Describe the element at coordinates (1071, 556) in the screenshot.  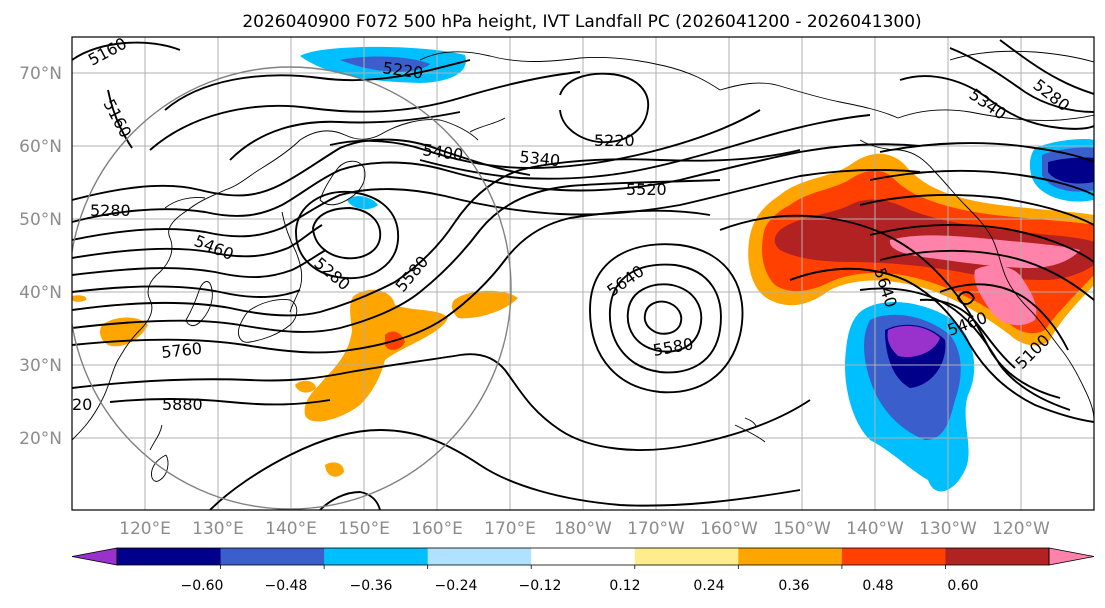
I see `colorbar-extend-max` at that location.